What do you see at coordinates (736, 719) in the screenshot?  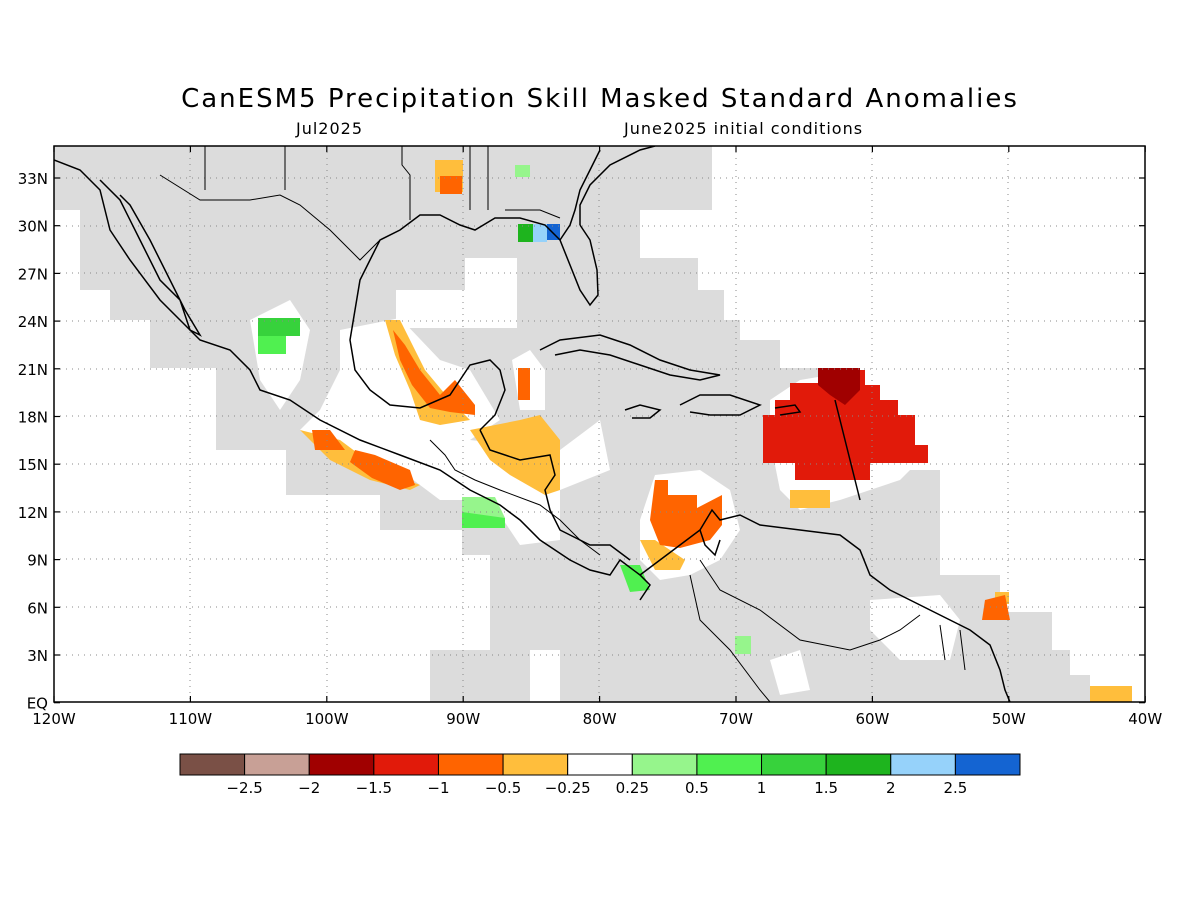 I see `lon-label: 70W` at bounding box center [736, 719].